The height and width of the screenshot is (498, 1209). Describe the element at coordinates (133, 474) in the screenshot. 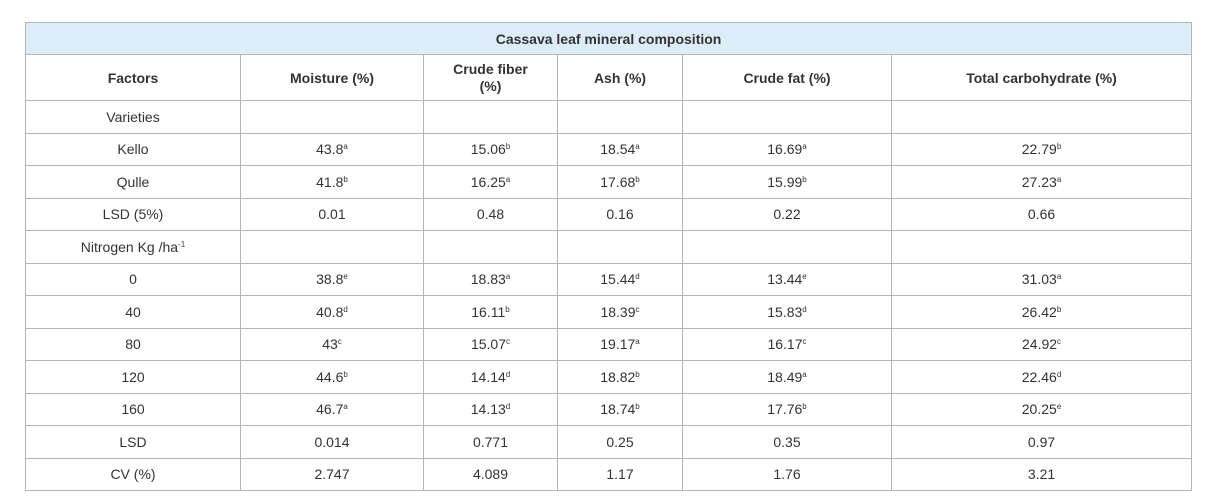

I see `cell-text: CV (%)` at that location.